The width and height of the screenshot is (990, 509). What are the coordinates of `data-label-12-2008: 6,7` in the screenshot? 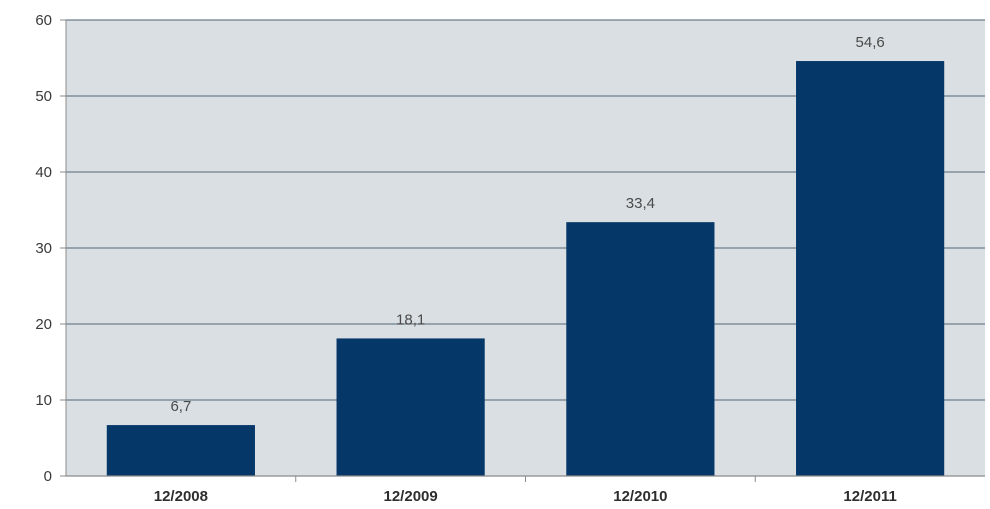 It's located at (180, 406).